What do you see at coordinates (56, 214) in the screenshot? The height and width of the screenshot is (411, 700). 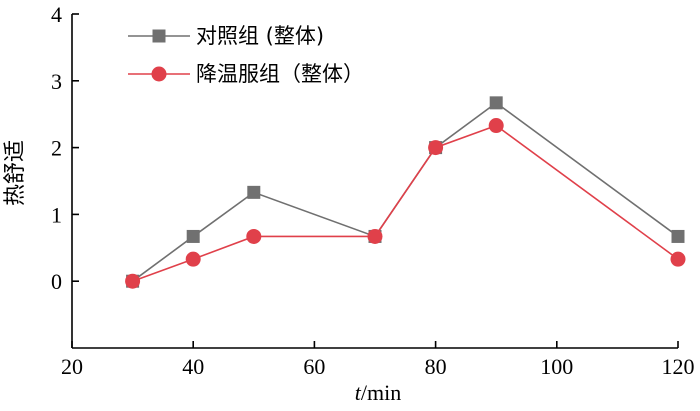 I see `y-tick-label: 1` at bounding box center [56, 214].